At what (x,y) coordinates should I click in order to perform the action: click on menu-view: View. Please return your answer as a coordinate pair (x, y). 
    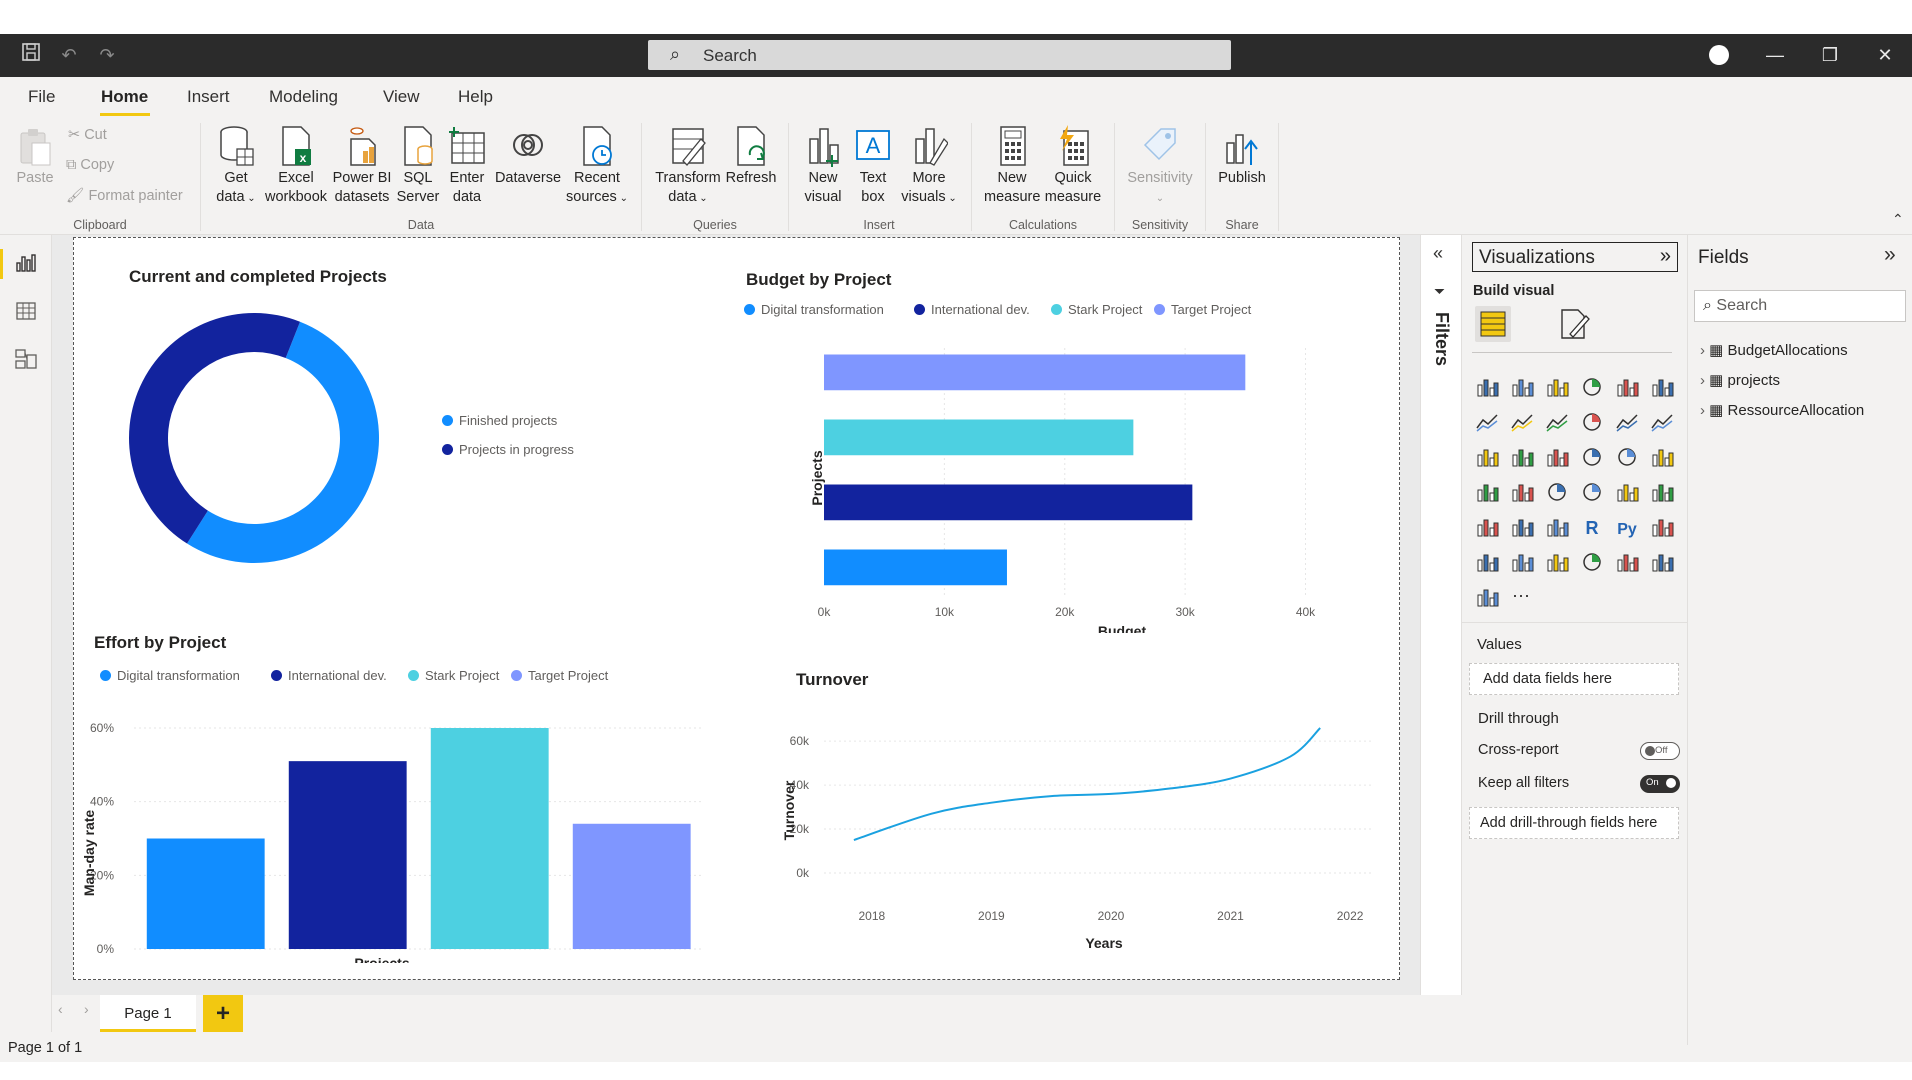
    Looking at the image, I should click on (401, 96).